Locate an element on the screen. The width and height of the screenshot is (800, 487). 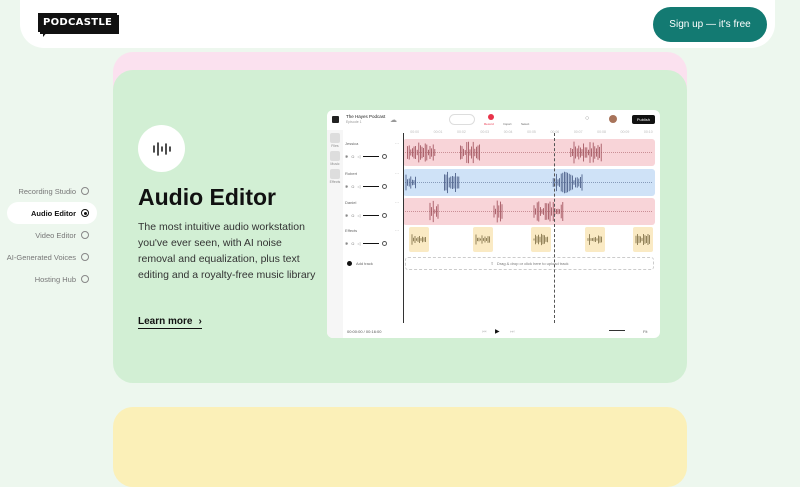
track-header: Daniel ✱ Ω ◁ ⋯ is located at coordinates (373, 214).